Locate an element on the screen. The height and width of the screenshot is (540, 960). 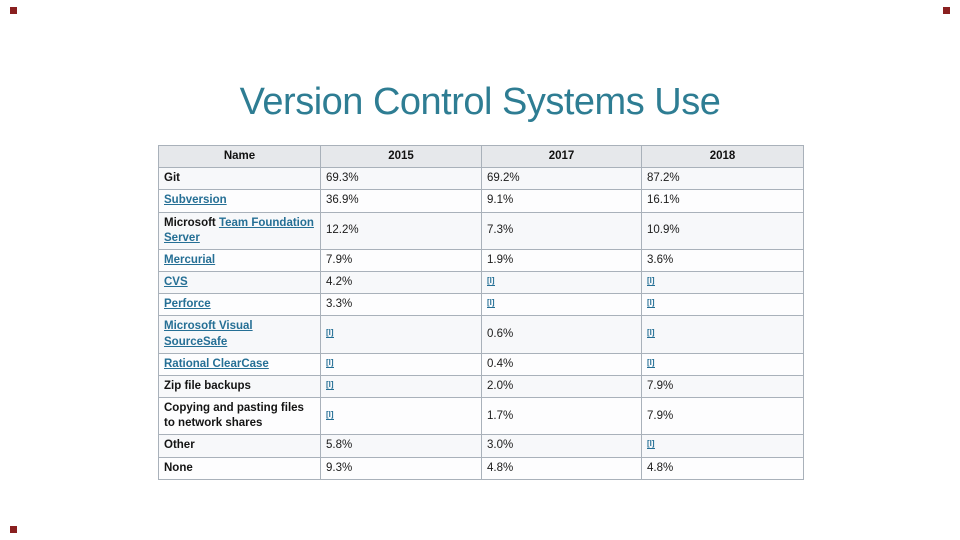
value-cell: 69.3% is located at coordinates (401, 179).